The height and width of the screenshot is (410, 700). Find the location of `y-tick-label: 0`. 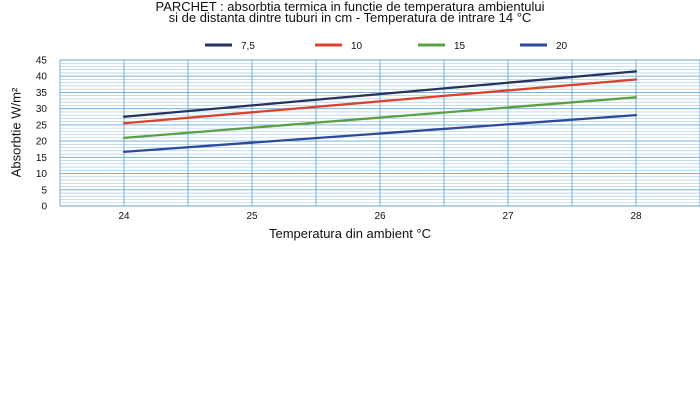

y-tick-label: 0 is located at coordinates (44, 207).